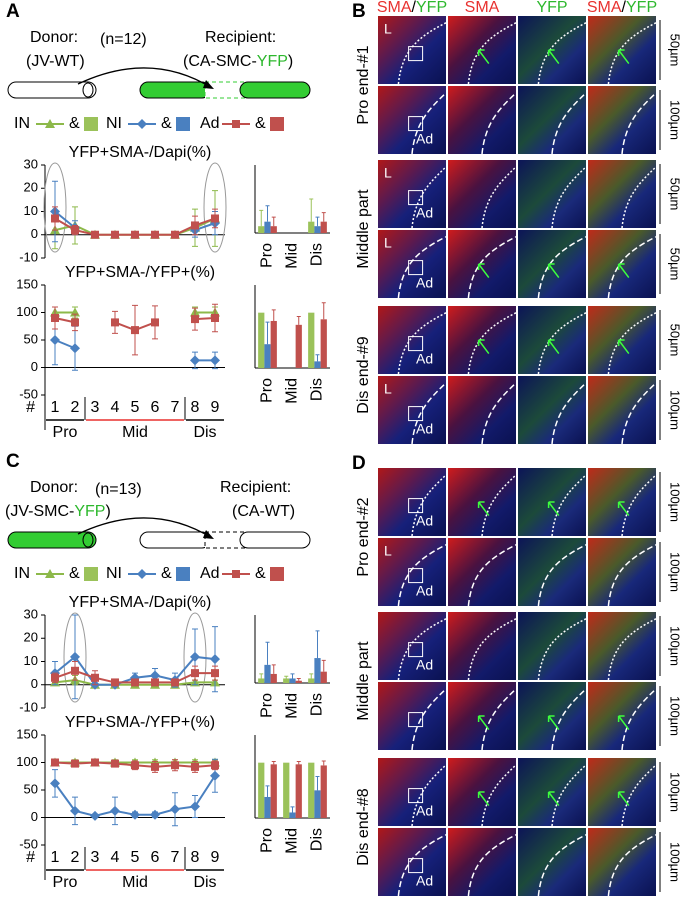  I want to click on panel-letter: C, so click(13, 461).